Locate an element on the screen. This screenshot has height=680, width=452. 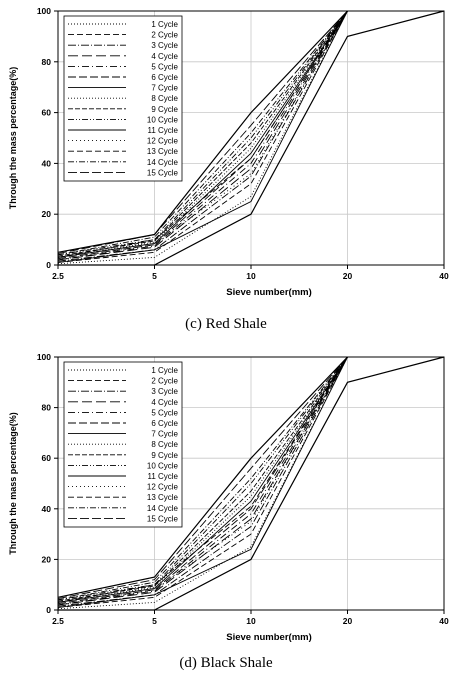
red-shale-caption: (c) Red Shale is located at coordinates (226, 324).